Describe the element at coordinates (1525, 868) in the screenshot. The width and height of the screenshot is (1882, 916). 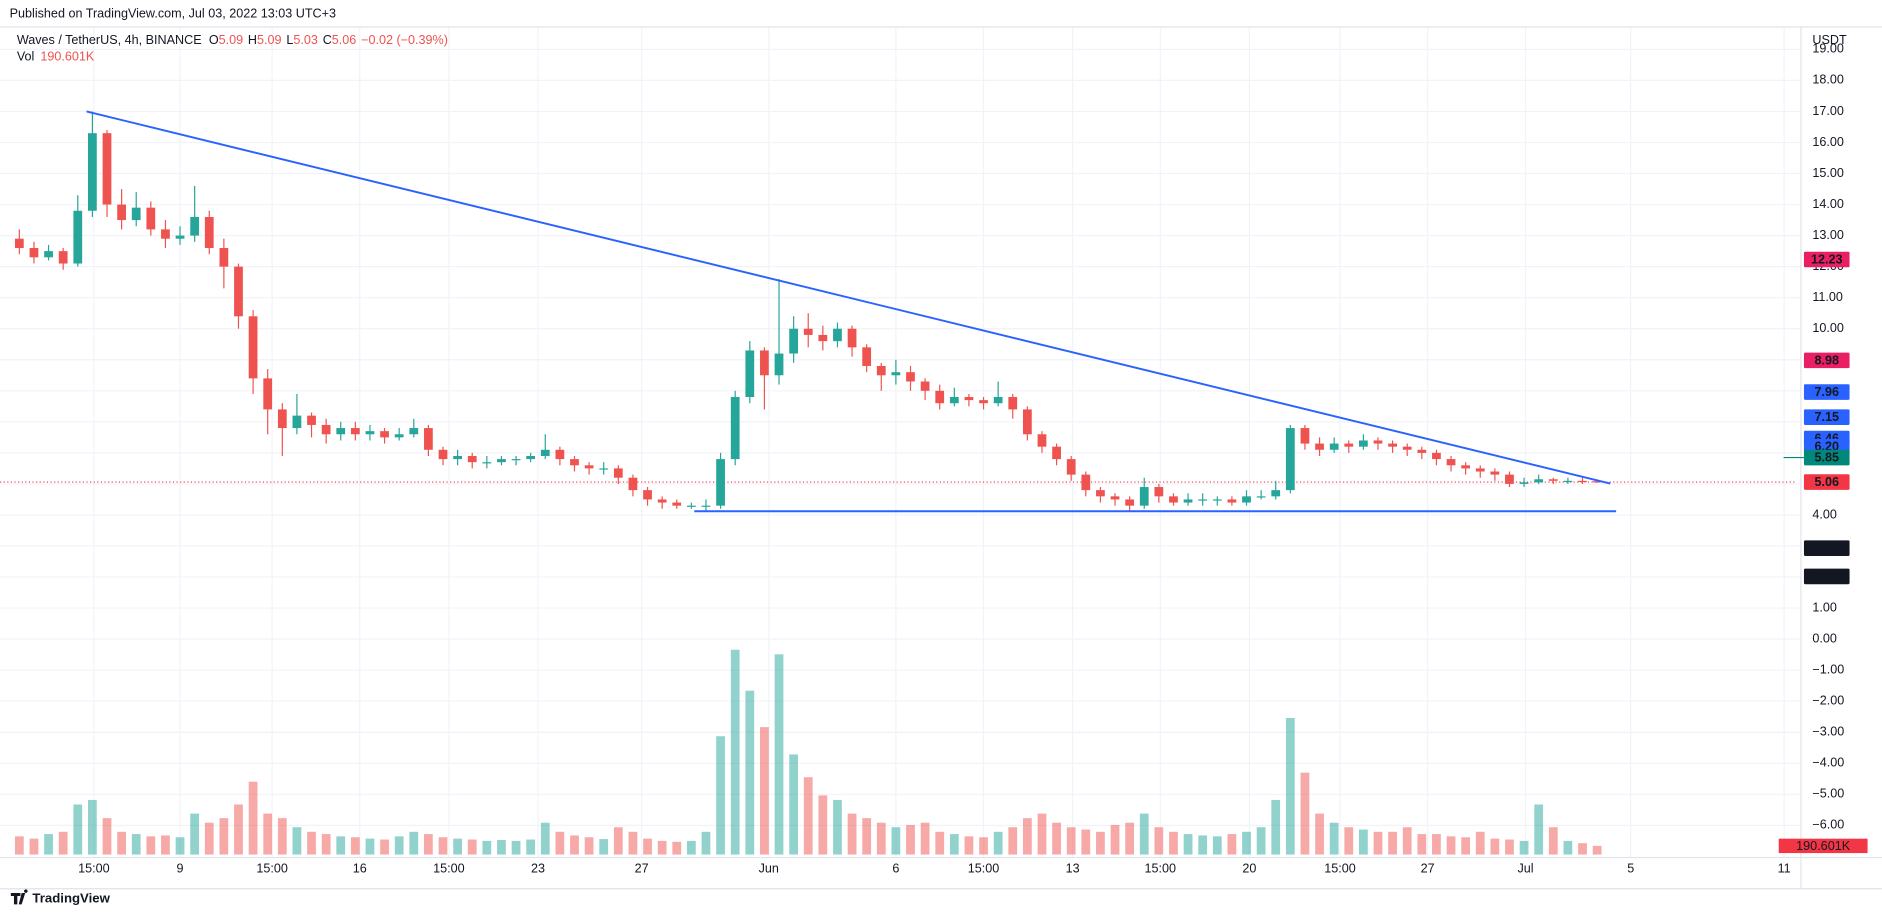
I see `x-tick-label: Jul` at that location.